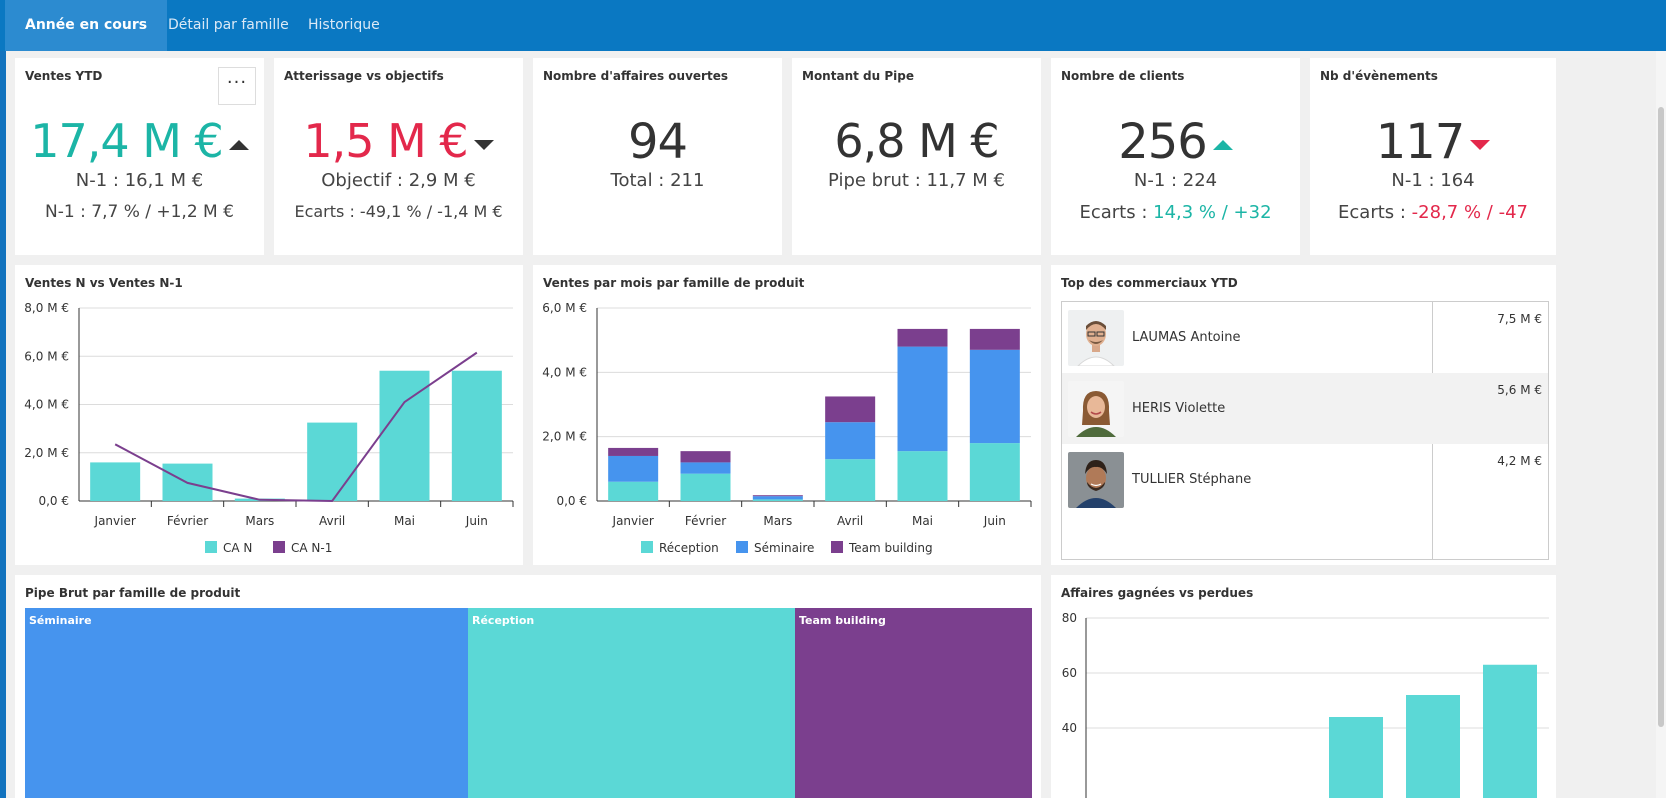 This screenshot has width=1666, height=798. Describe the element at coordinates (1096, 338) in the screenshot. I see `avatar-laumas-antoine` at that location.